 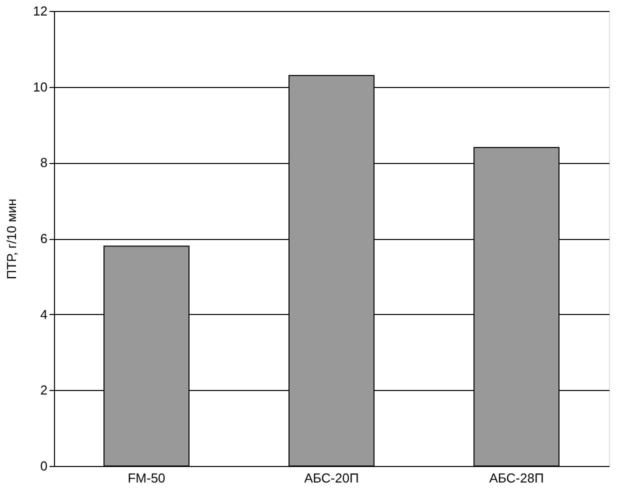 I want to click on x-tick-label: FM-50, so click(x=147, y=478).